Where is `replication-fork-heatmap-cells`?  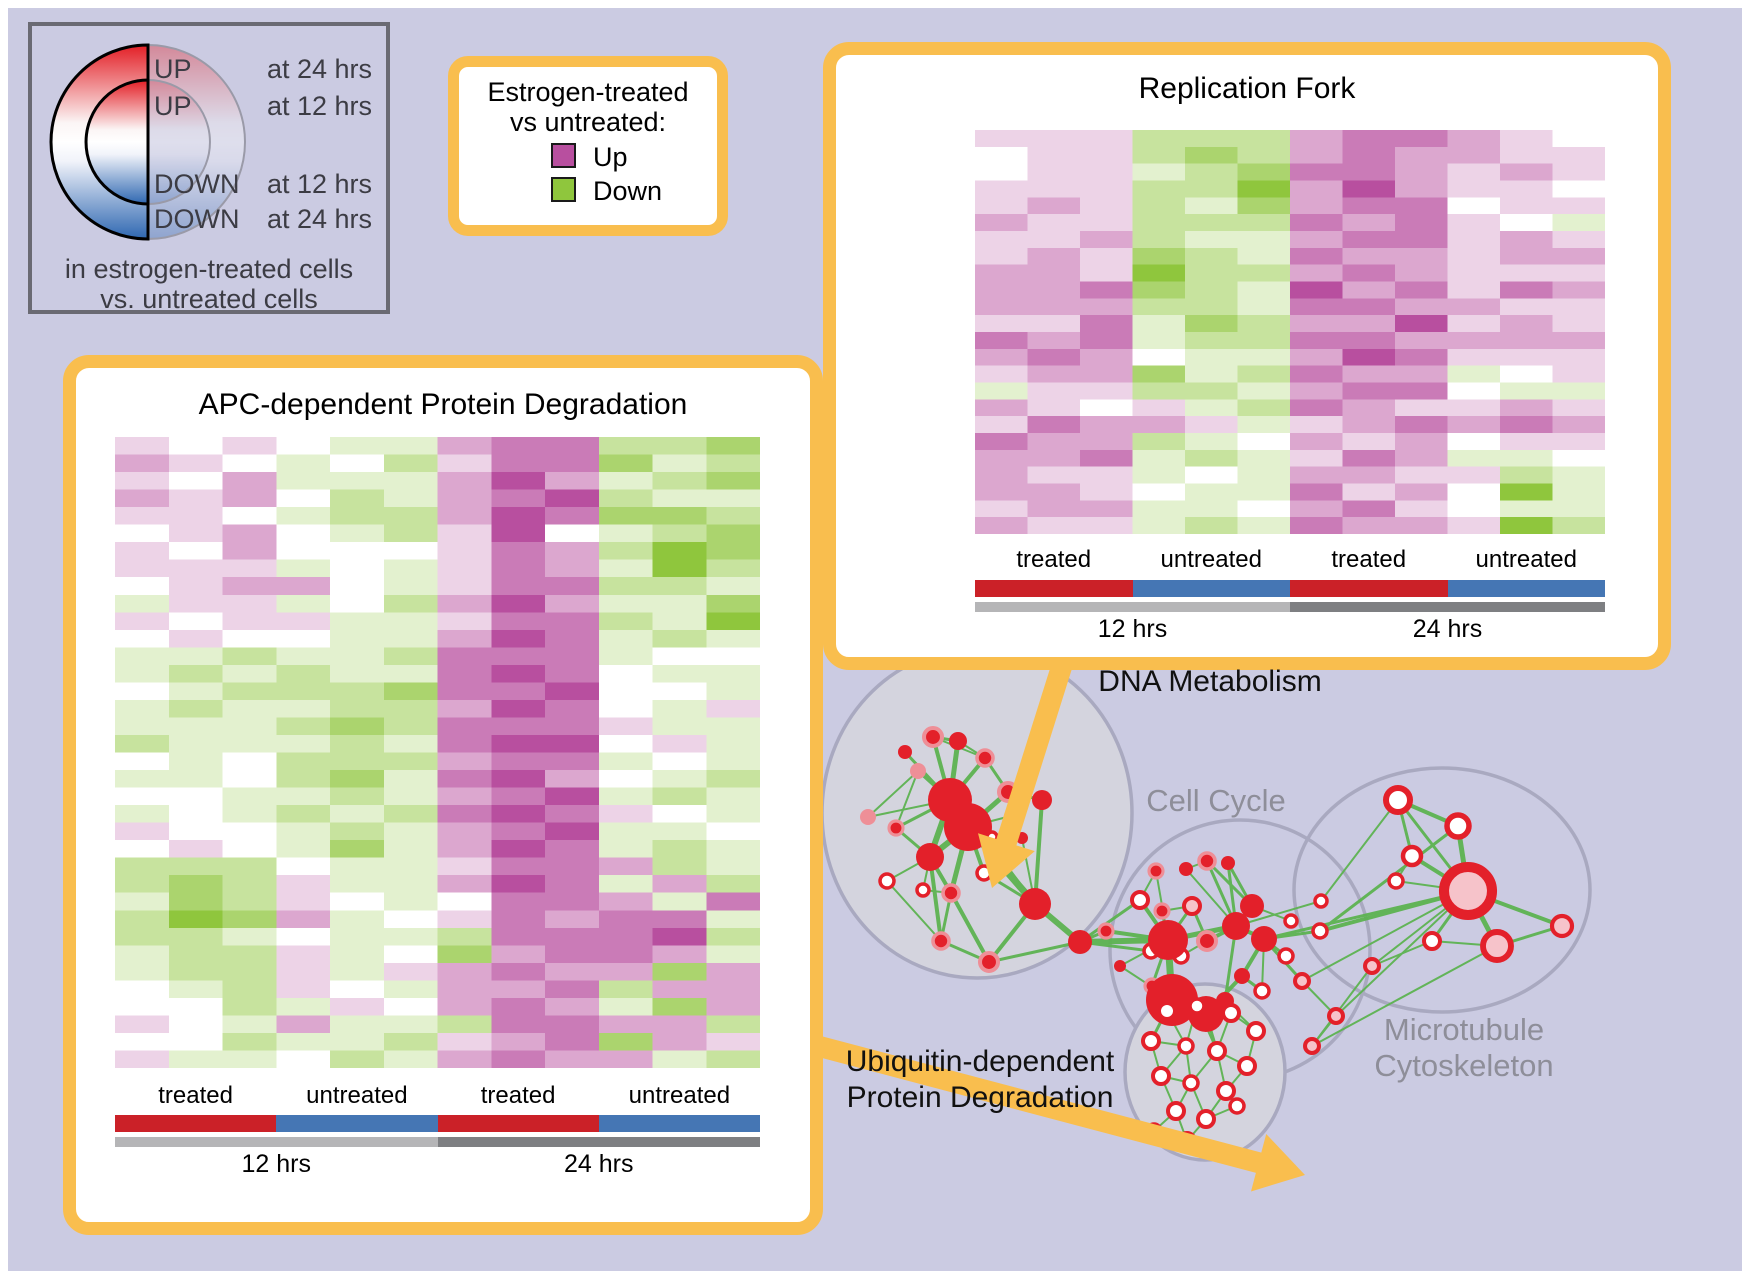
replication-fork-heatmap-cells is located at coordinates (1290, 332).